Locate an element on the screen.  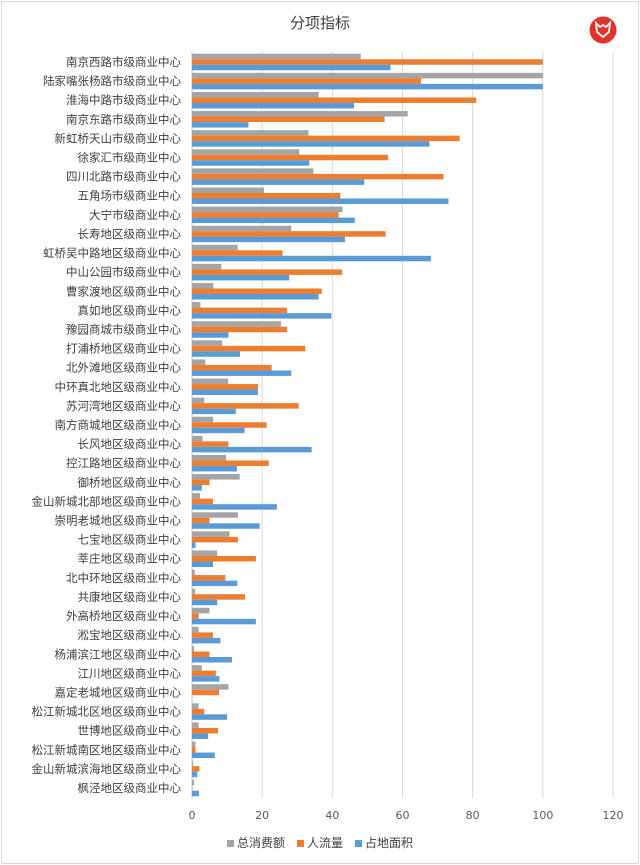
category-label: 南京东路市级商业中心 is located at coordinates (123, 119).